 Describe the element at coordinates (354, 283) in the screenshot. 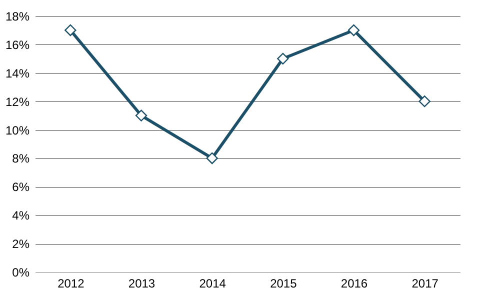

I see `x-tick-label: 2016` at that location.